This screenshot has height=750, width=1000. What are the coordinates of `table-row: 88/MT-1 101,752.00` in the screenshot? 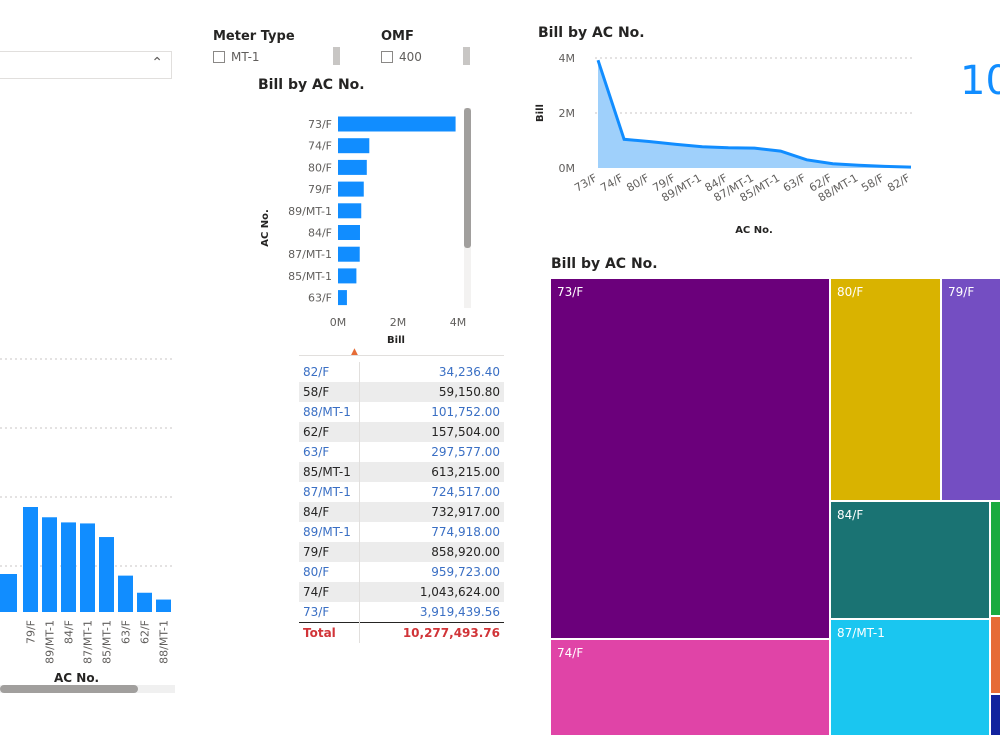 It's located at (401, 412).